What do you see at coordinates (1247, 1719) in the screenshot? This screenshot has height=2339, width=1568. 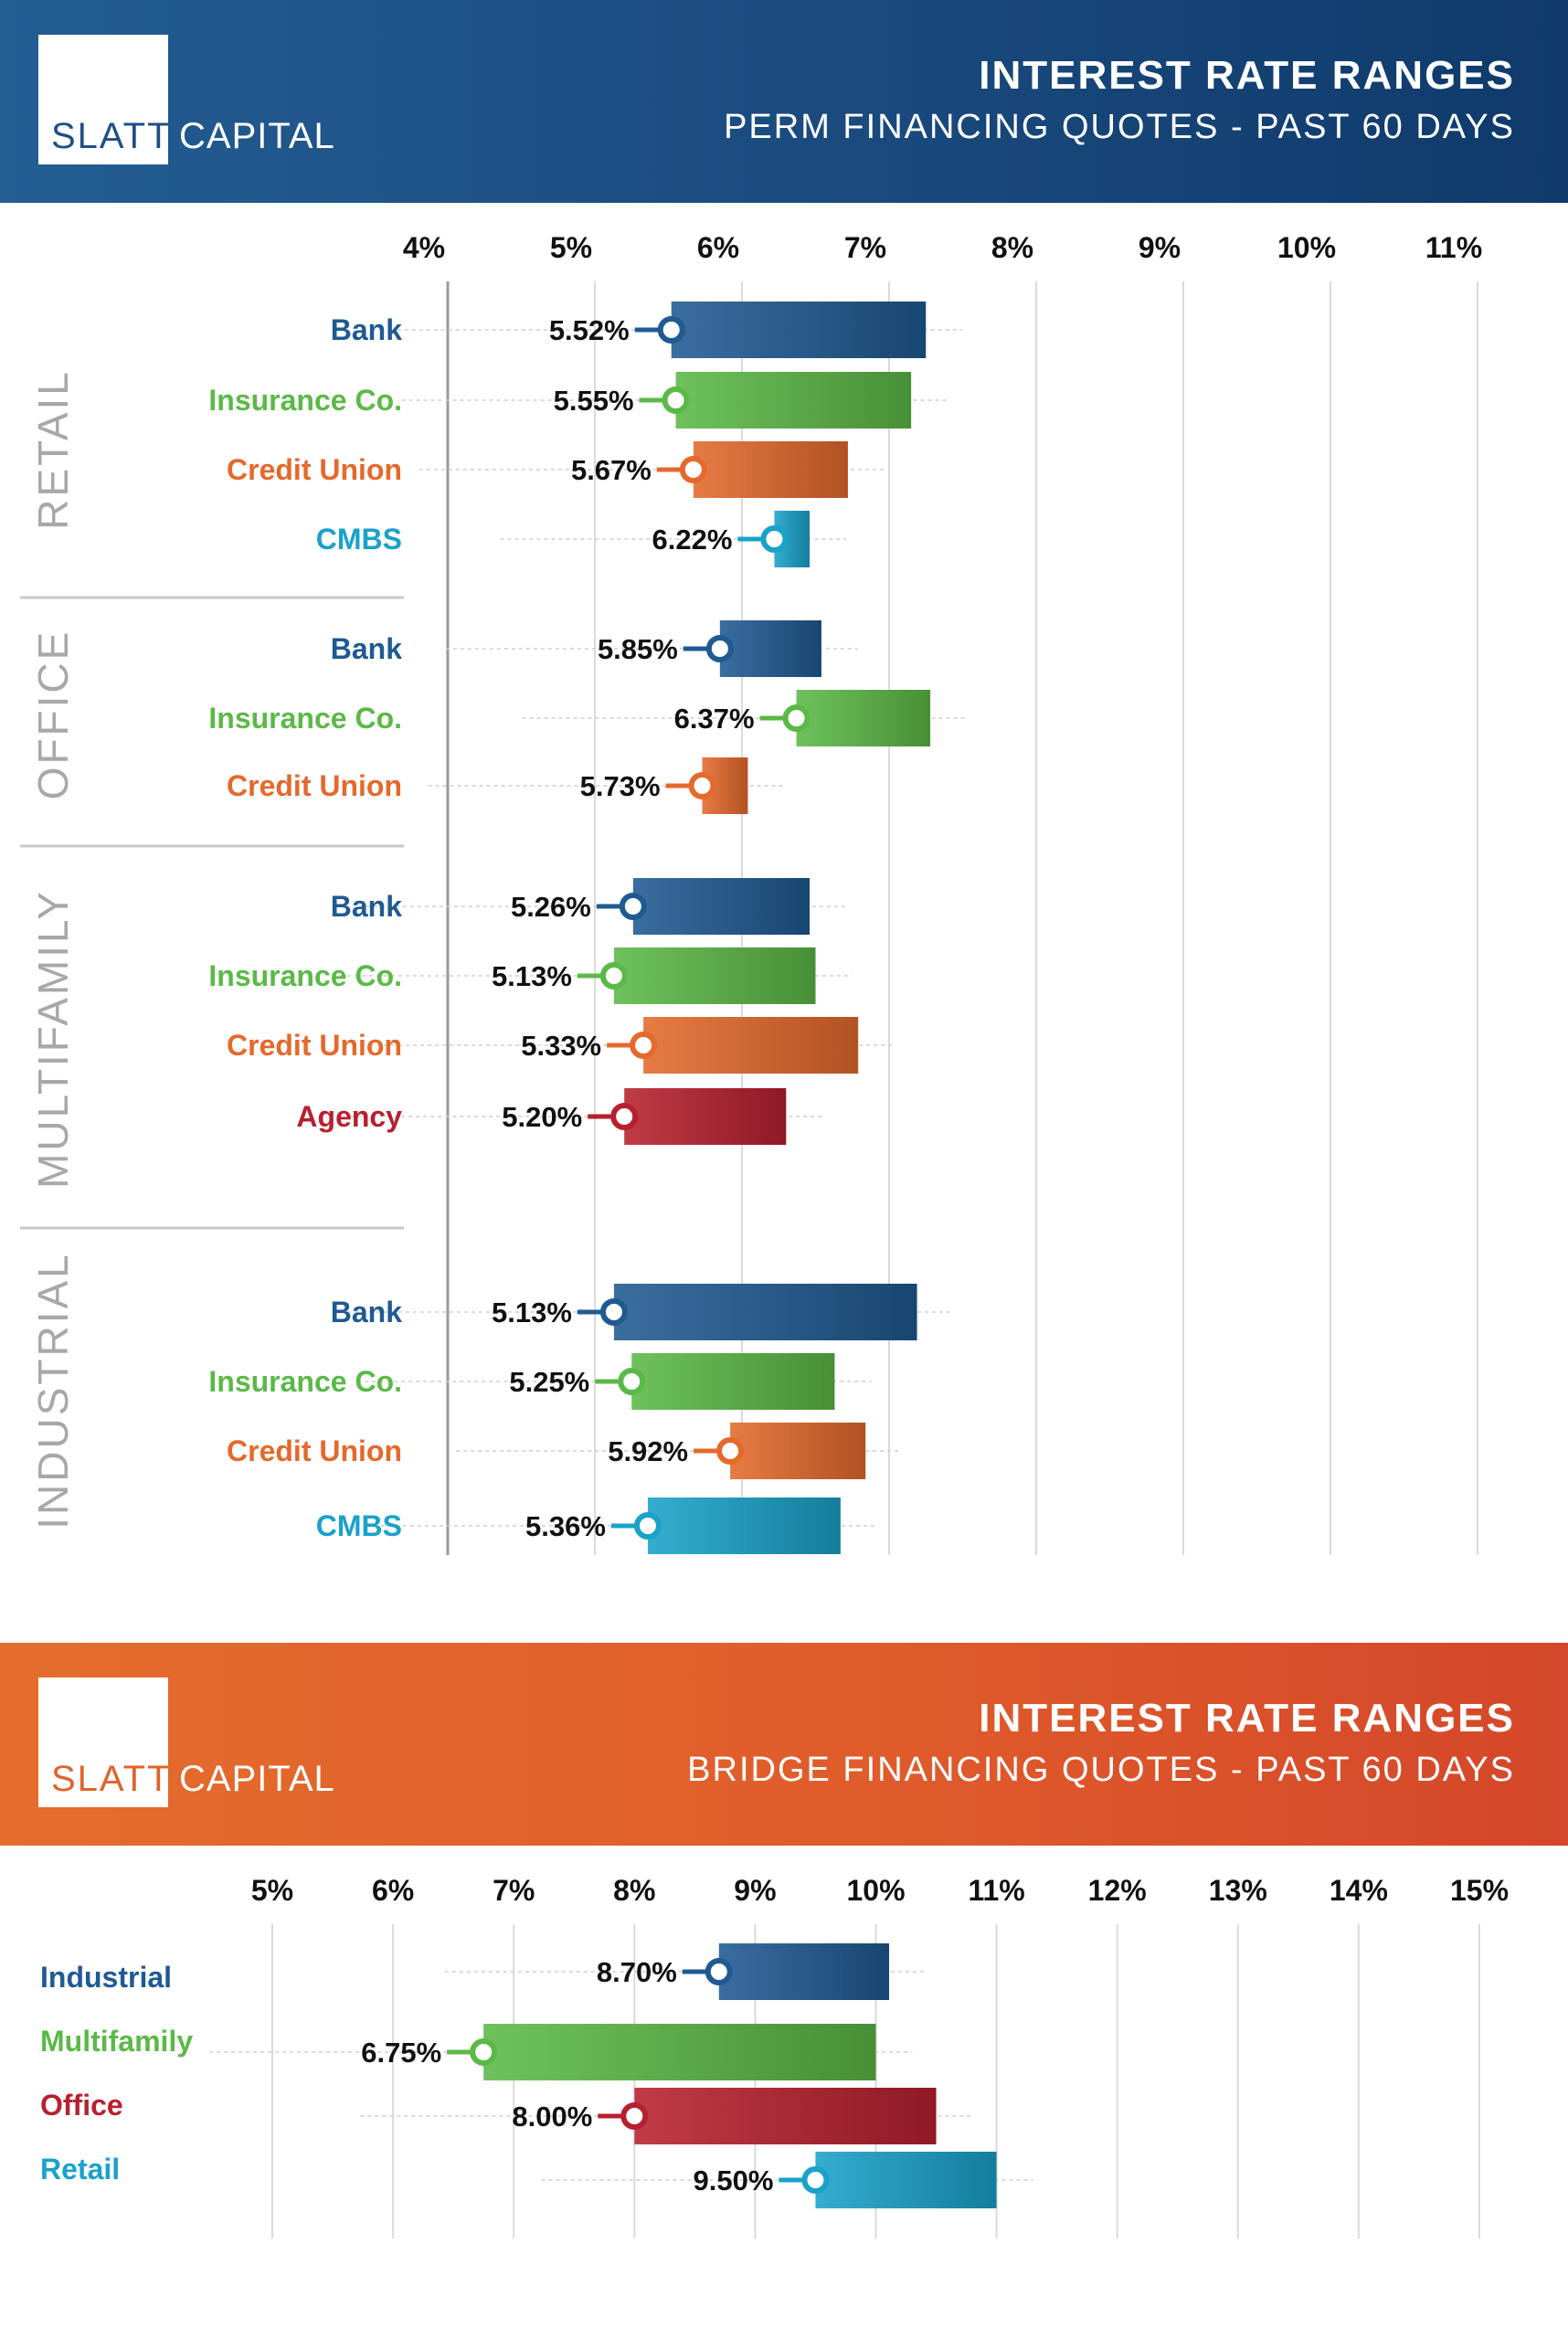 I see `bridge-title: INTEREST RATE RANGES` at bounding box center [1247, 1719].